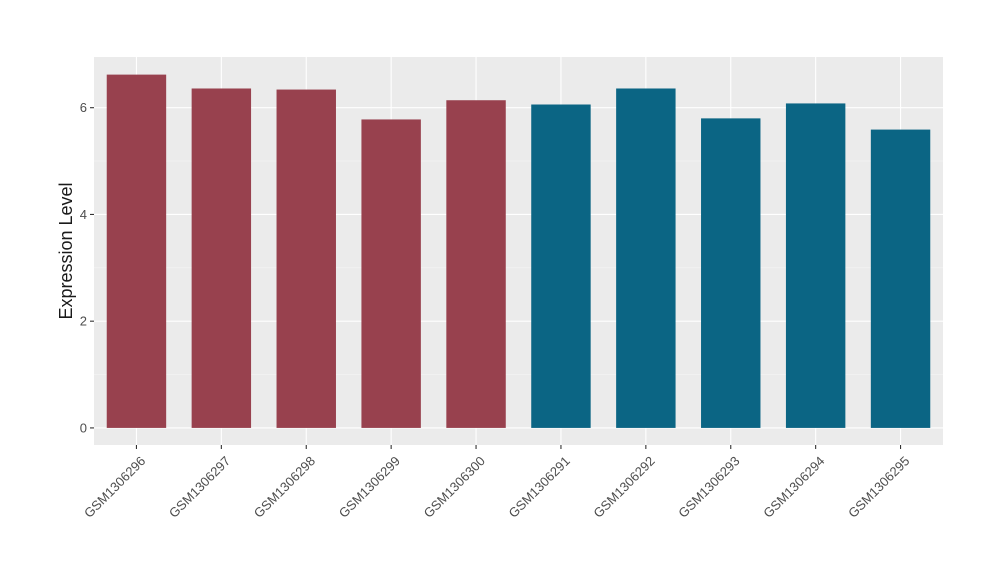 Image resolution: width=1000 pixels, height=585 pixels. I want to click on y-tick-label: 2, so click(83, 321).